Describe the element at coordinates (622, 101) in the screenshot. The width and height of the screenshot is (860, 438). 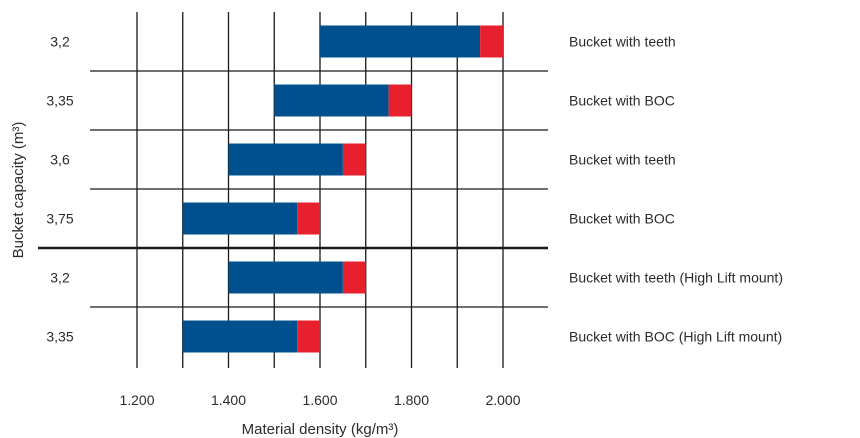
I see `description-label-row-2: Bucket with BOC` at that location.